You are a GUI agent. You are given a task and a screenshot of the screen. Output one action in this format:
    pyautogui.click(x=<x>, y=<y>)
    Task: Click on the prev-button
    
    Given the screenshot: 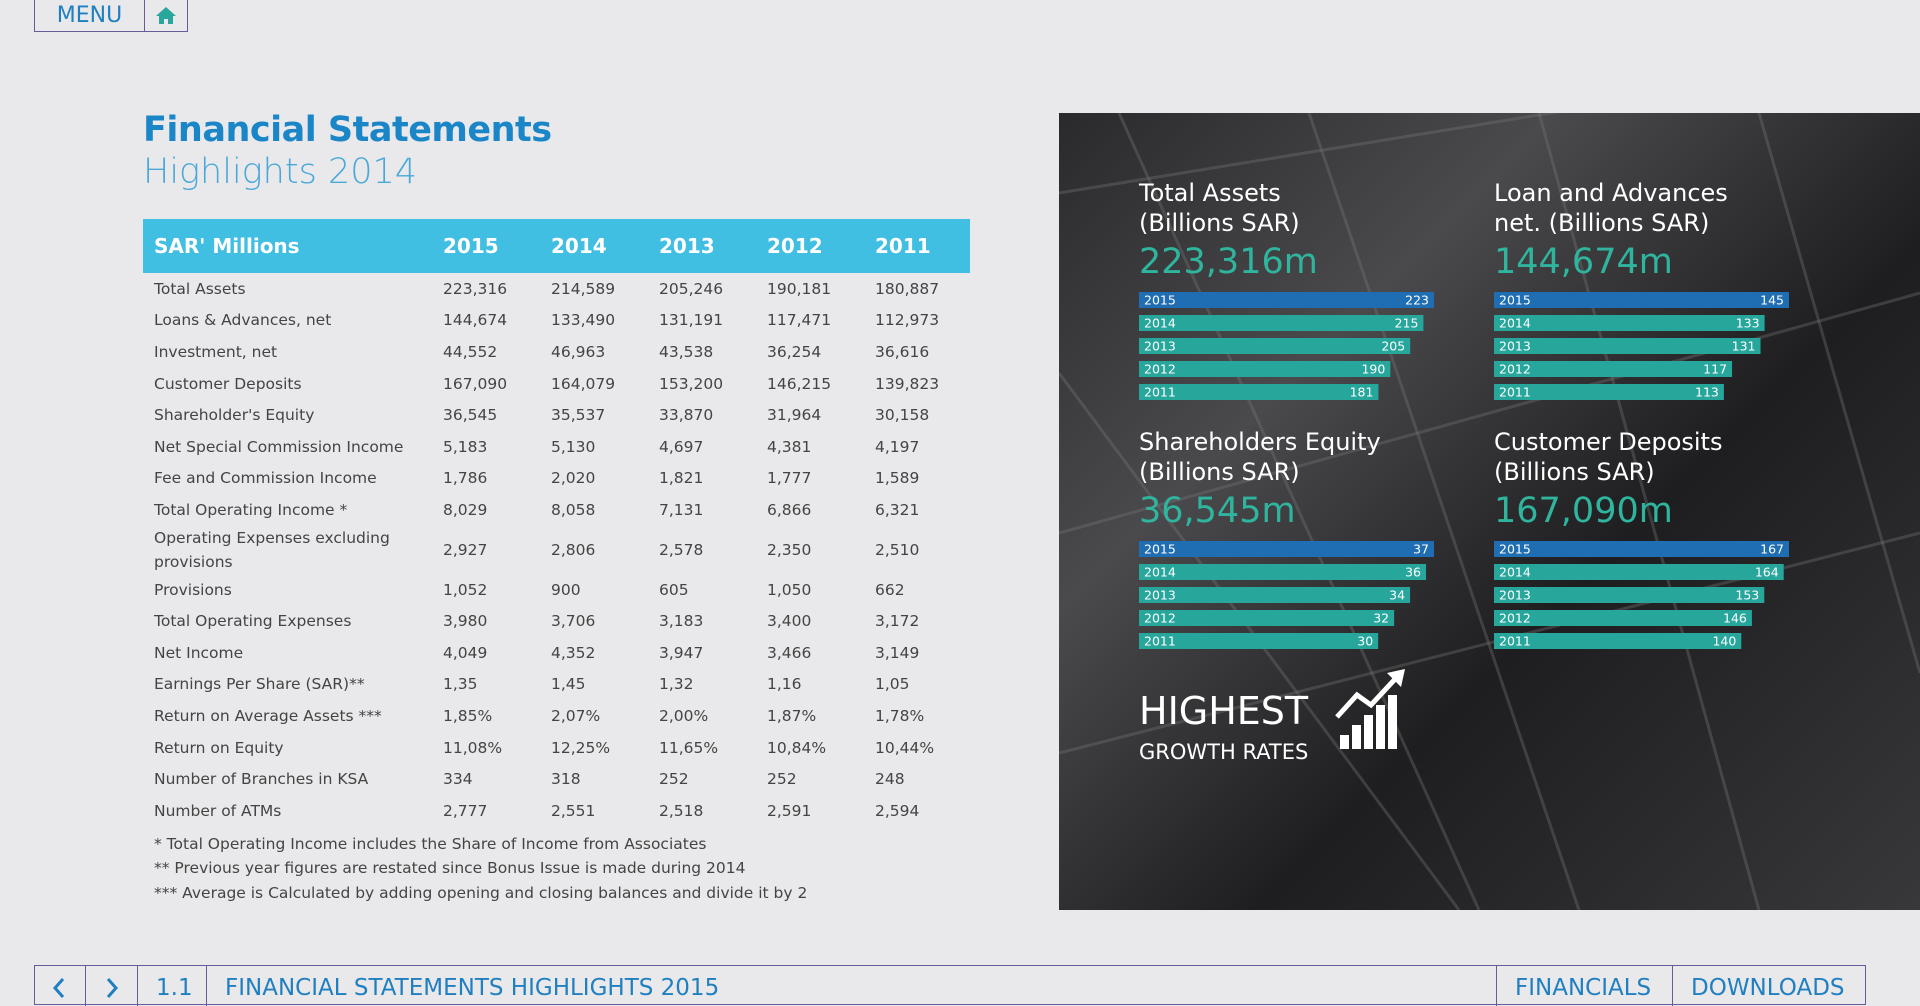 What is the action you would take?
    pyautogui.click(x=60, y=986)
    